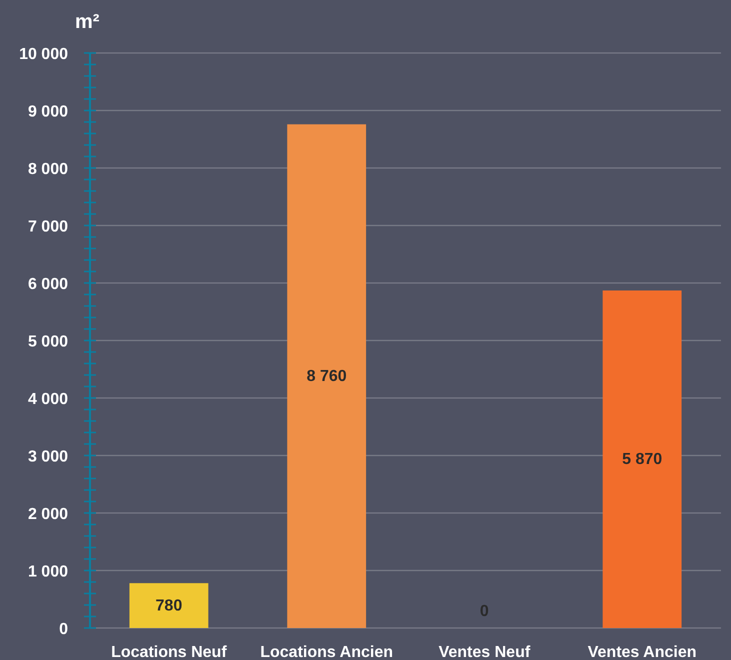 This screenshot has height=660, width=731. What do you see at coordinates (87, 22) in the screenshot?
I see `y-axis-title: m²` at bounding box center [87, 22].